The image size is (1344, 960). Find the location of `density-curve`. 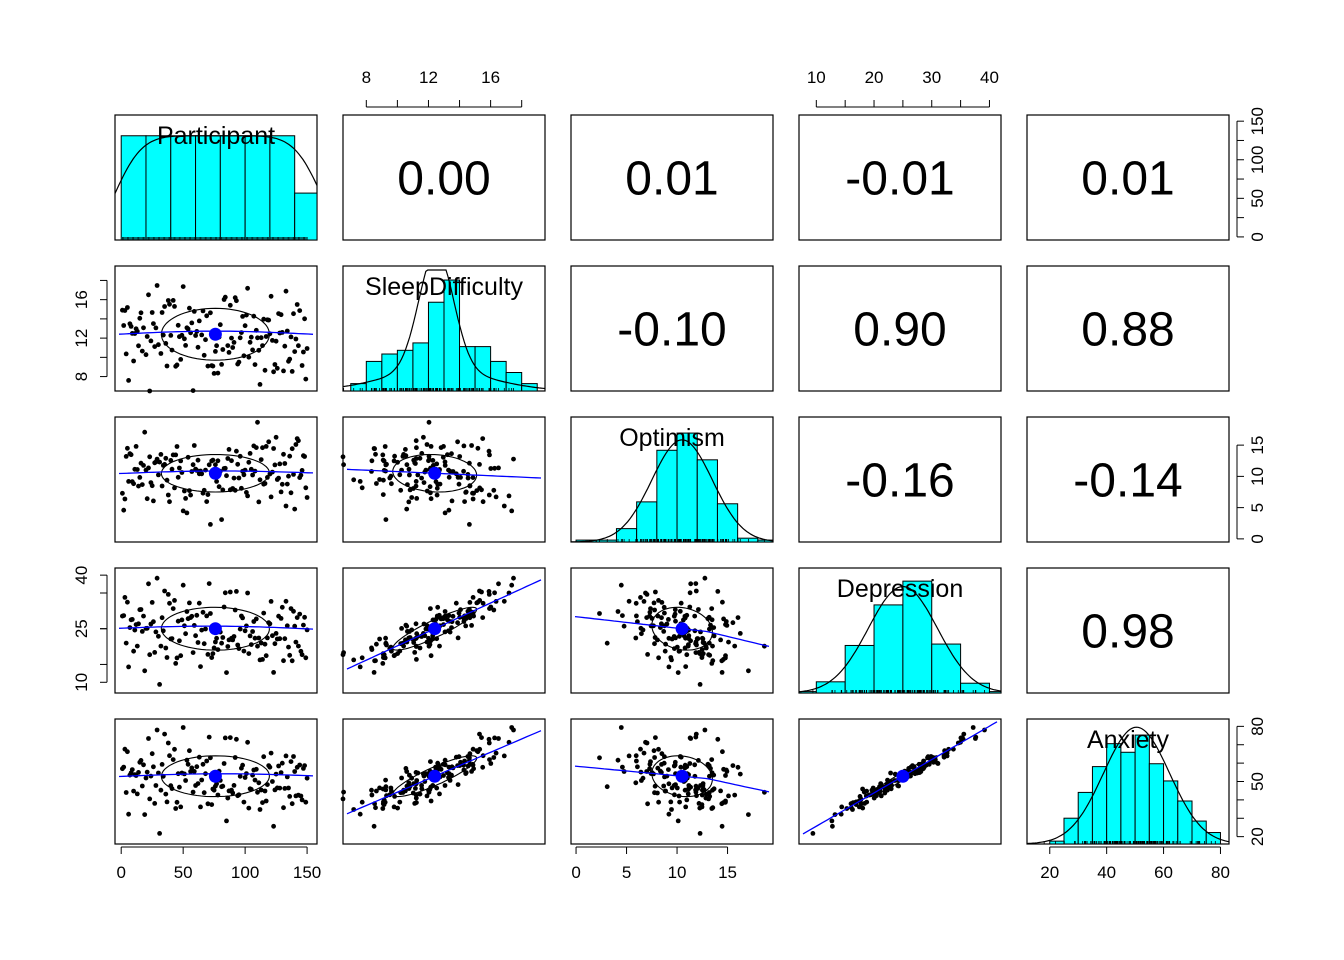

density-curve is located at coordinates (672, 491).